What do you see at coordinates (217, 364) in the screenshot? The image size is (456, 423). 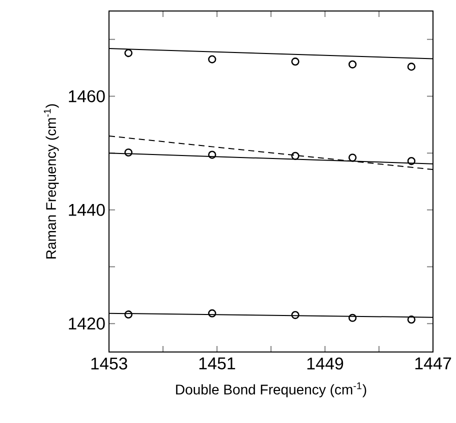 I see `x-tick-label: 1451` at bounding box center [217, 364].